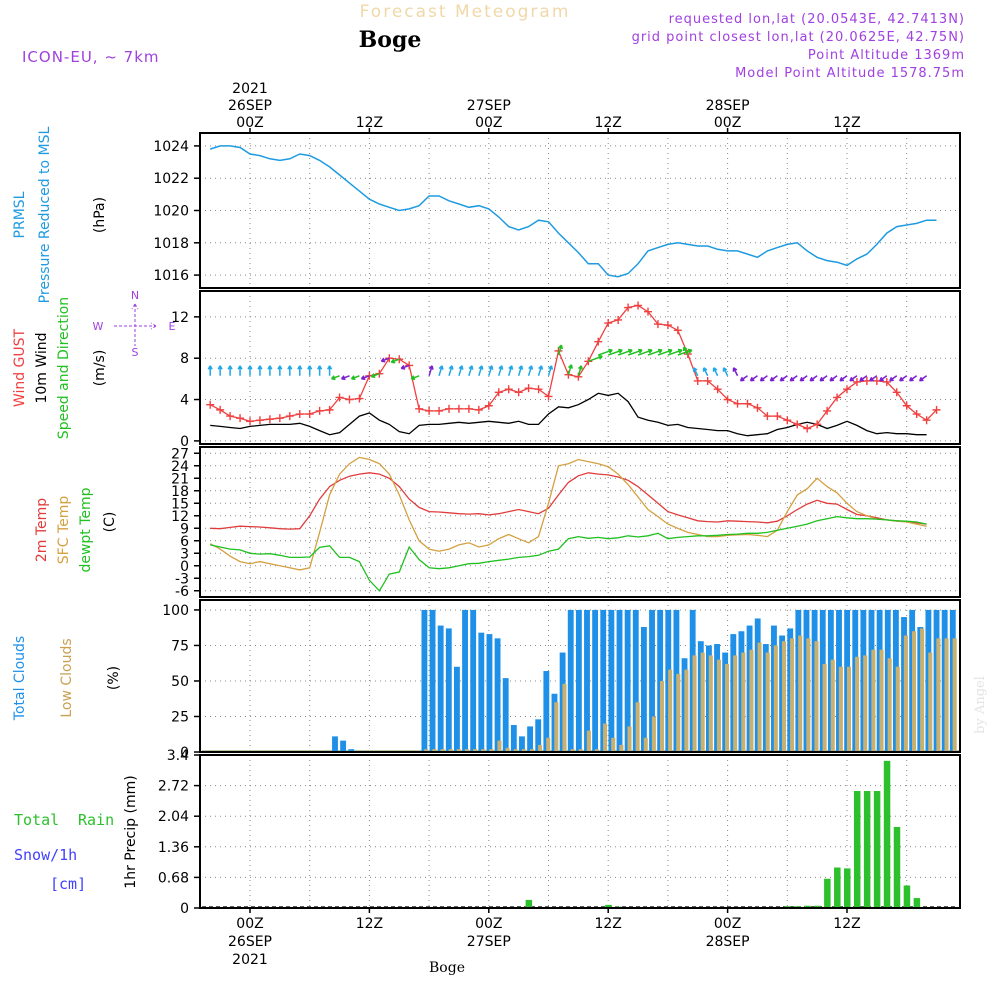 Image resolution: width=1000 pixels, height=1000 pixels. What do you see at coordinates (568, 501) in the screenshot?
I see `temp-2m-line` at bounding box center [568, 501].